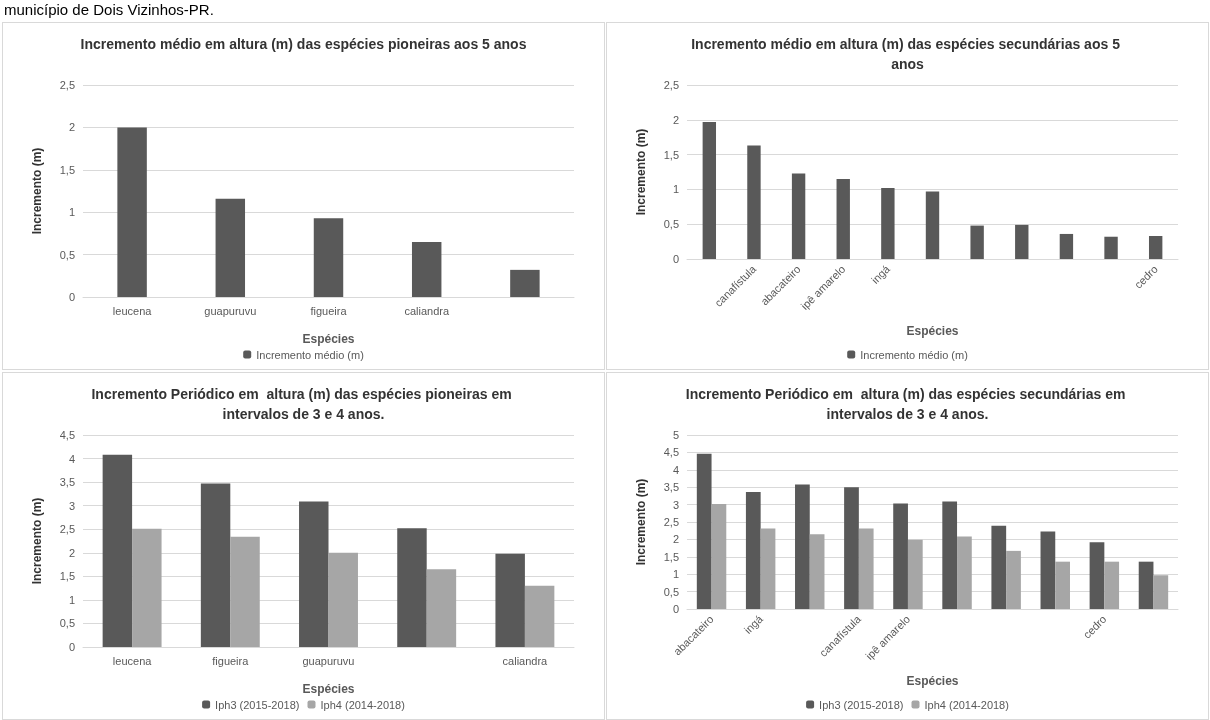  Describe the element at coordinates (303, 404) in the screenshot. I see `chart-title: Incremento Periódico em altura (m) das espécies pioneiras em intervalos de 3 e 4 anos.` at that location.